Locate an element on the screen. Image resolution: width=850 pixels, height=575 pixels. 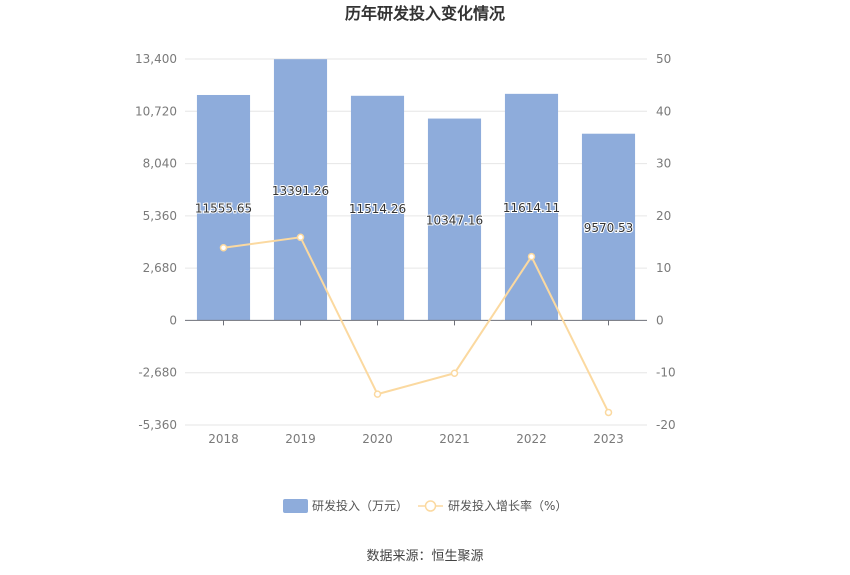
bar-value-label: 10347.16 is located at coordinates (454, 220).